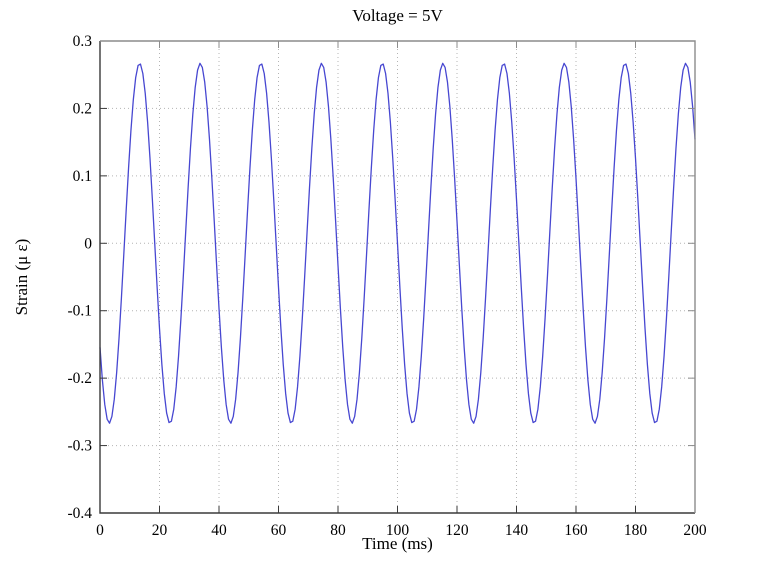 Image resolution: width=768 pixels, height=576 pixels. What do you see at coordinates (79, 446) in the screenshot?
I see `y-tick-label: -0.3` at bounding box center [79, 446].